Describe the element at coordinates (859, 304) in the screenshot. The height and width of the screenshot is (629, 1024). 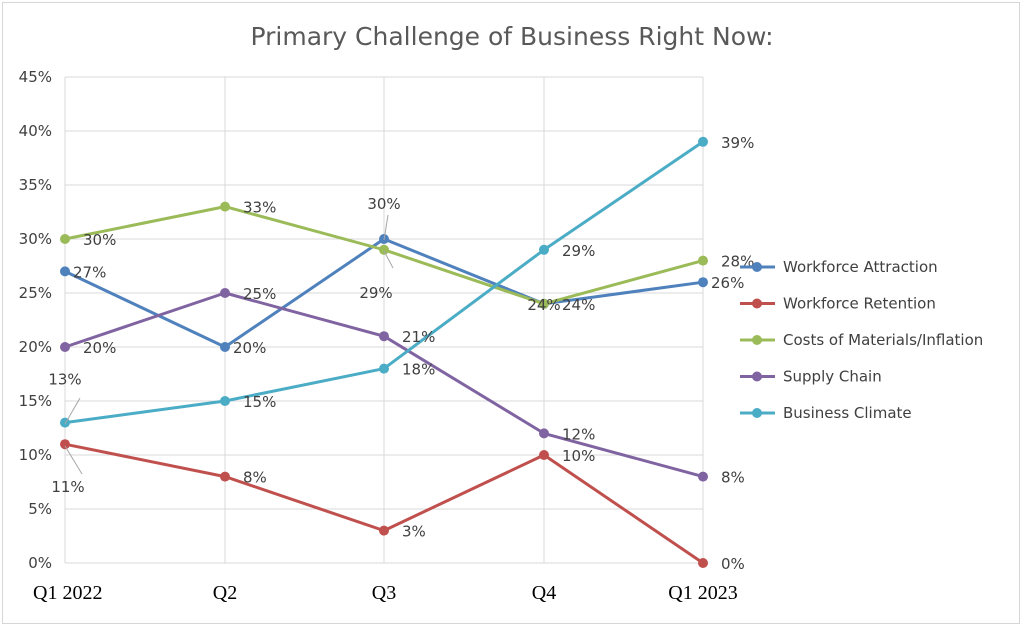
I see `legend-label: Workforce Retention` at that location.